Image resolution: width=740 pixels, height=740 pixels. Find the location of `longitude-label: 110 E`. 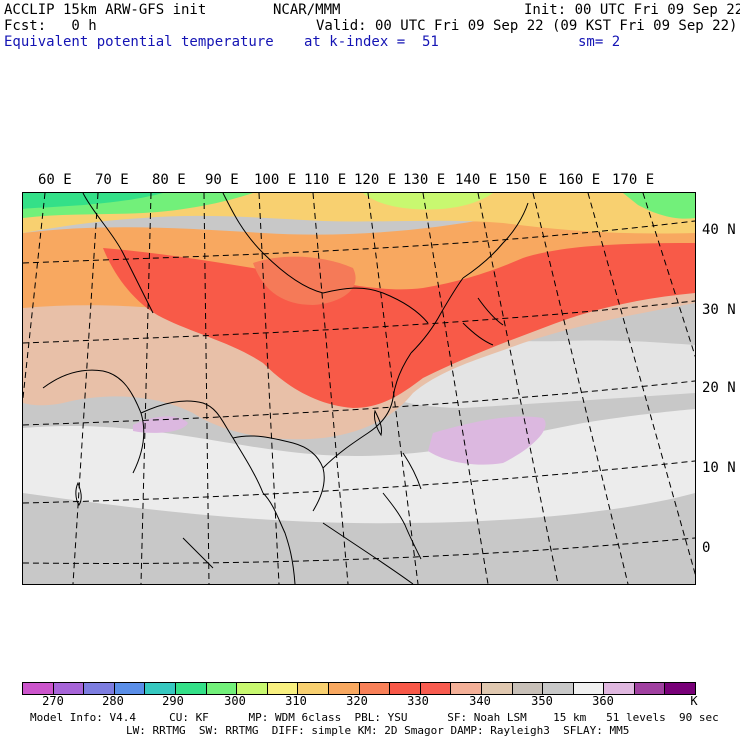

longitude-label: 110 E is located at coordinates (325, 180).